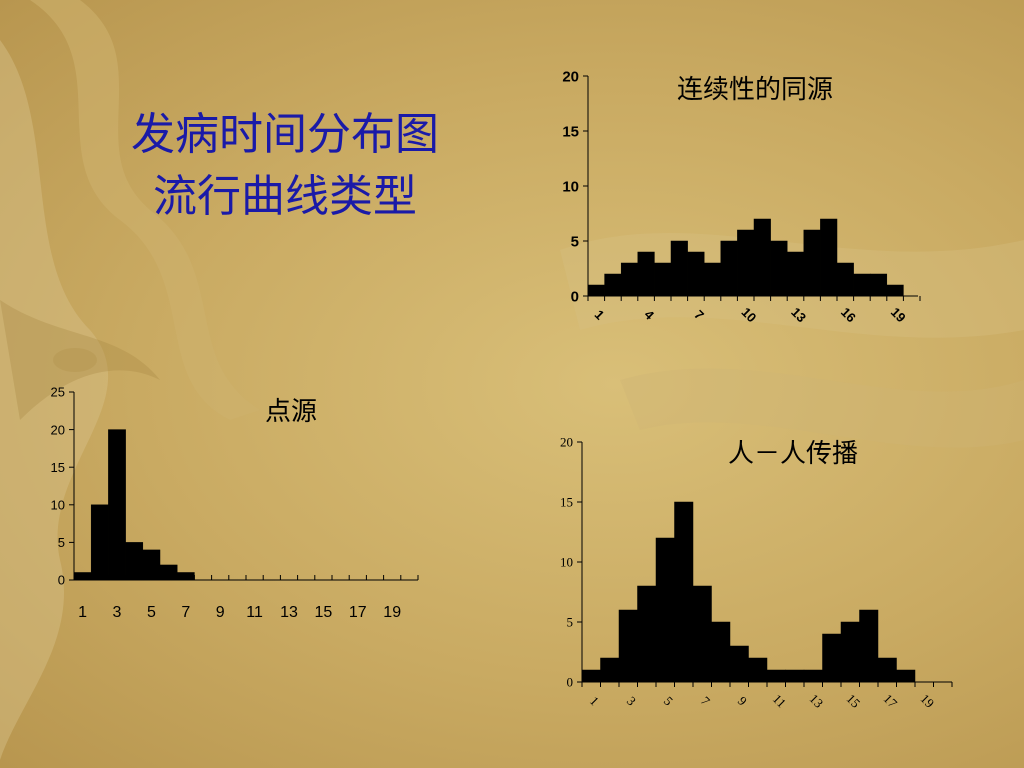  Describe the element at coordinates (285, 166) in the screenshot. I see `slide-title: 发病时间分布图 流行曲线类型` at that location.